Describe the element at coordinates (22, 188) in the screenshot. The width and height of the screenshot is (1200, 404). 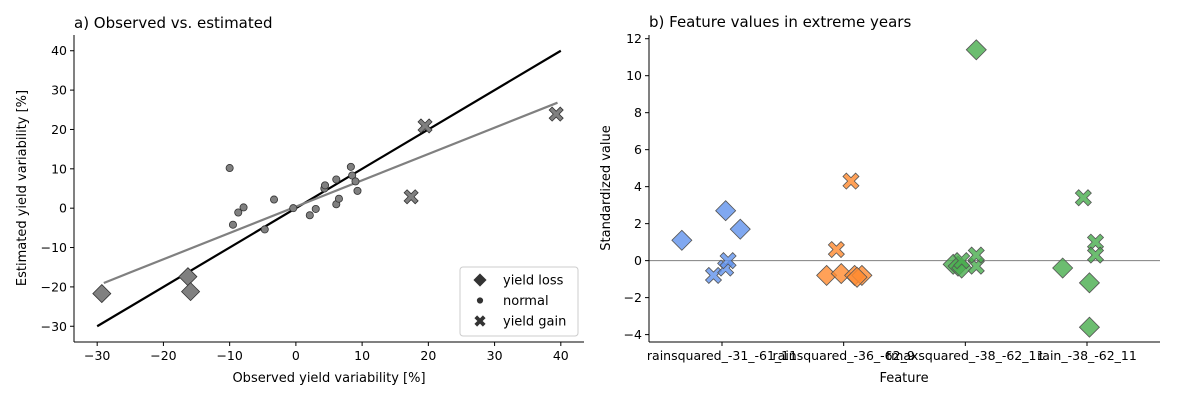
I see `panel-a-y-label: Estimated yield variability [%]` at that location.